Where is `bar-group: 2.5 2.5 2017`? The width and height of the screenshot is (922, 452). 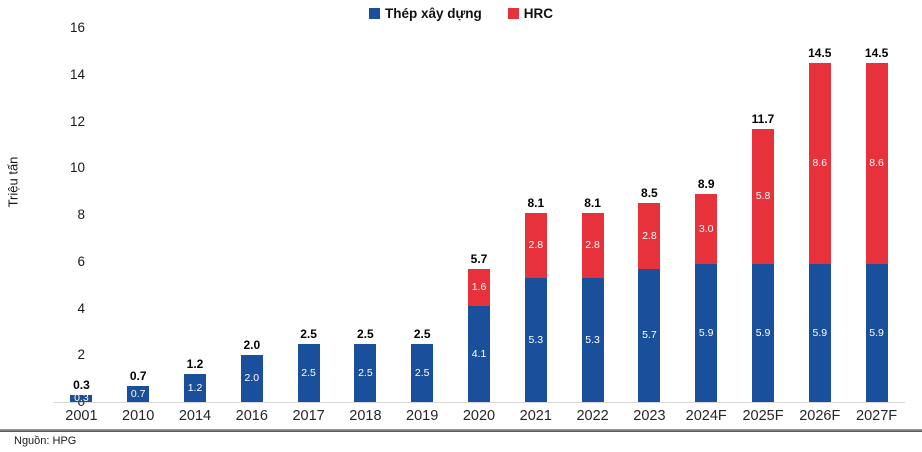 bar-group: 2.5 2.5 2017 is located at coordinates (309, 226).